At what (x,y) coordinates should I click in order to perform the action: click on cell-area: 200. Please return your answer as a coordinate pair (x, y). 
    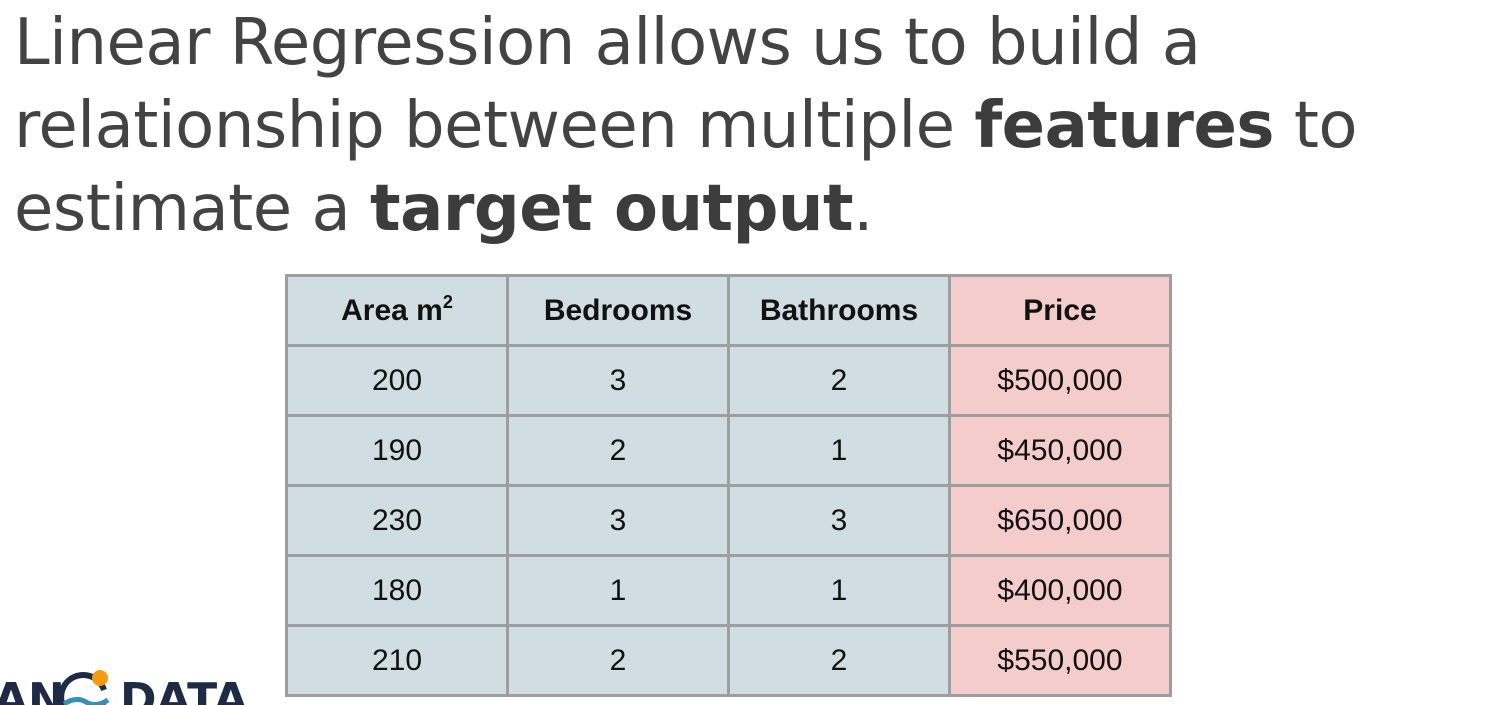
    Looking at the image, I should click on (397, 380).